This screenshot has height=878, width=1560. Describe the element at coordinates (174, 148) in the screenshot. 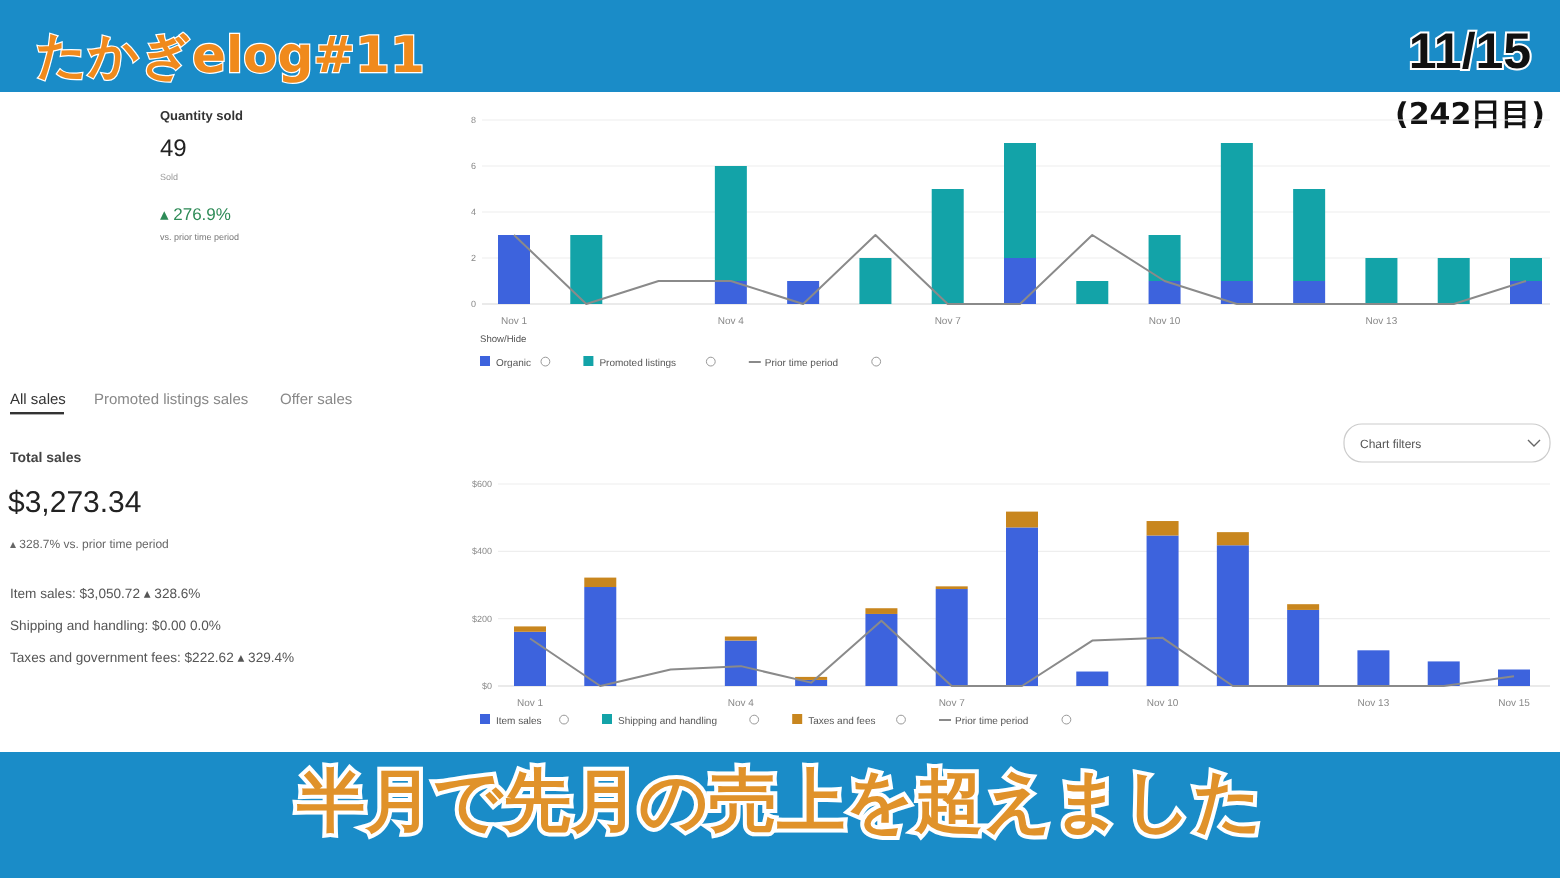

I see `text: 49` at that location.